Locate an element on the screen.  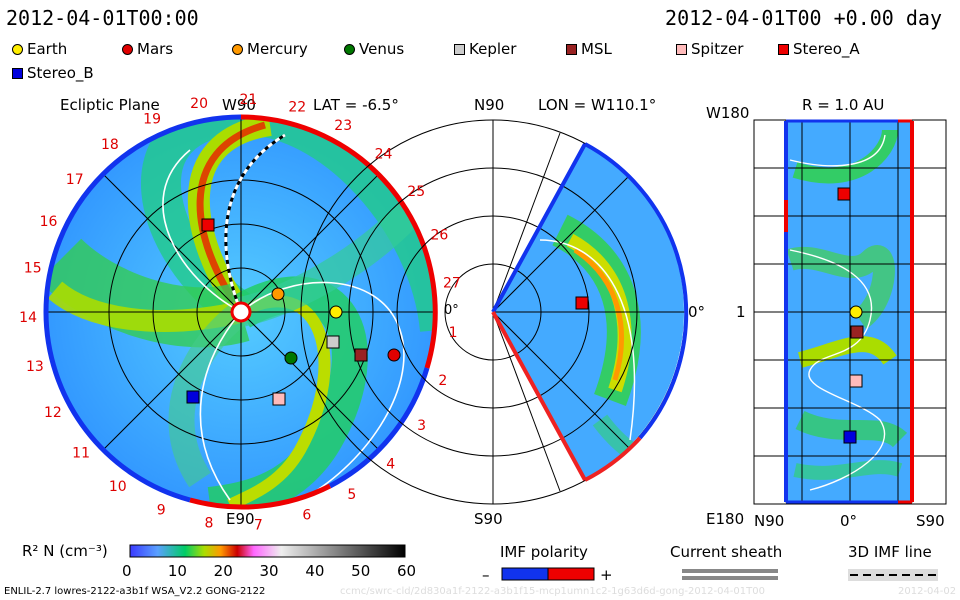
legend-label: Stereo_A is located at coordinates (826, 49).